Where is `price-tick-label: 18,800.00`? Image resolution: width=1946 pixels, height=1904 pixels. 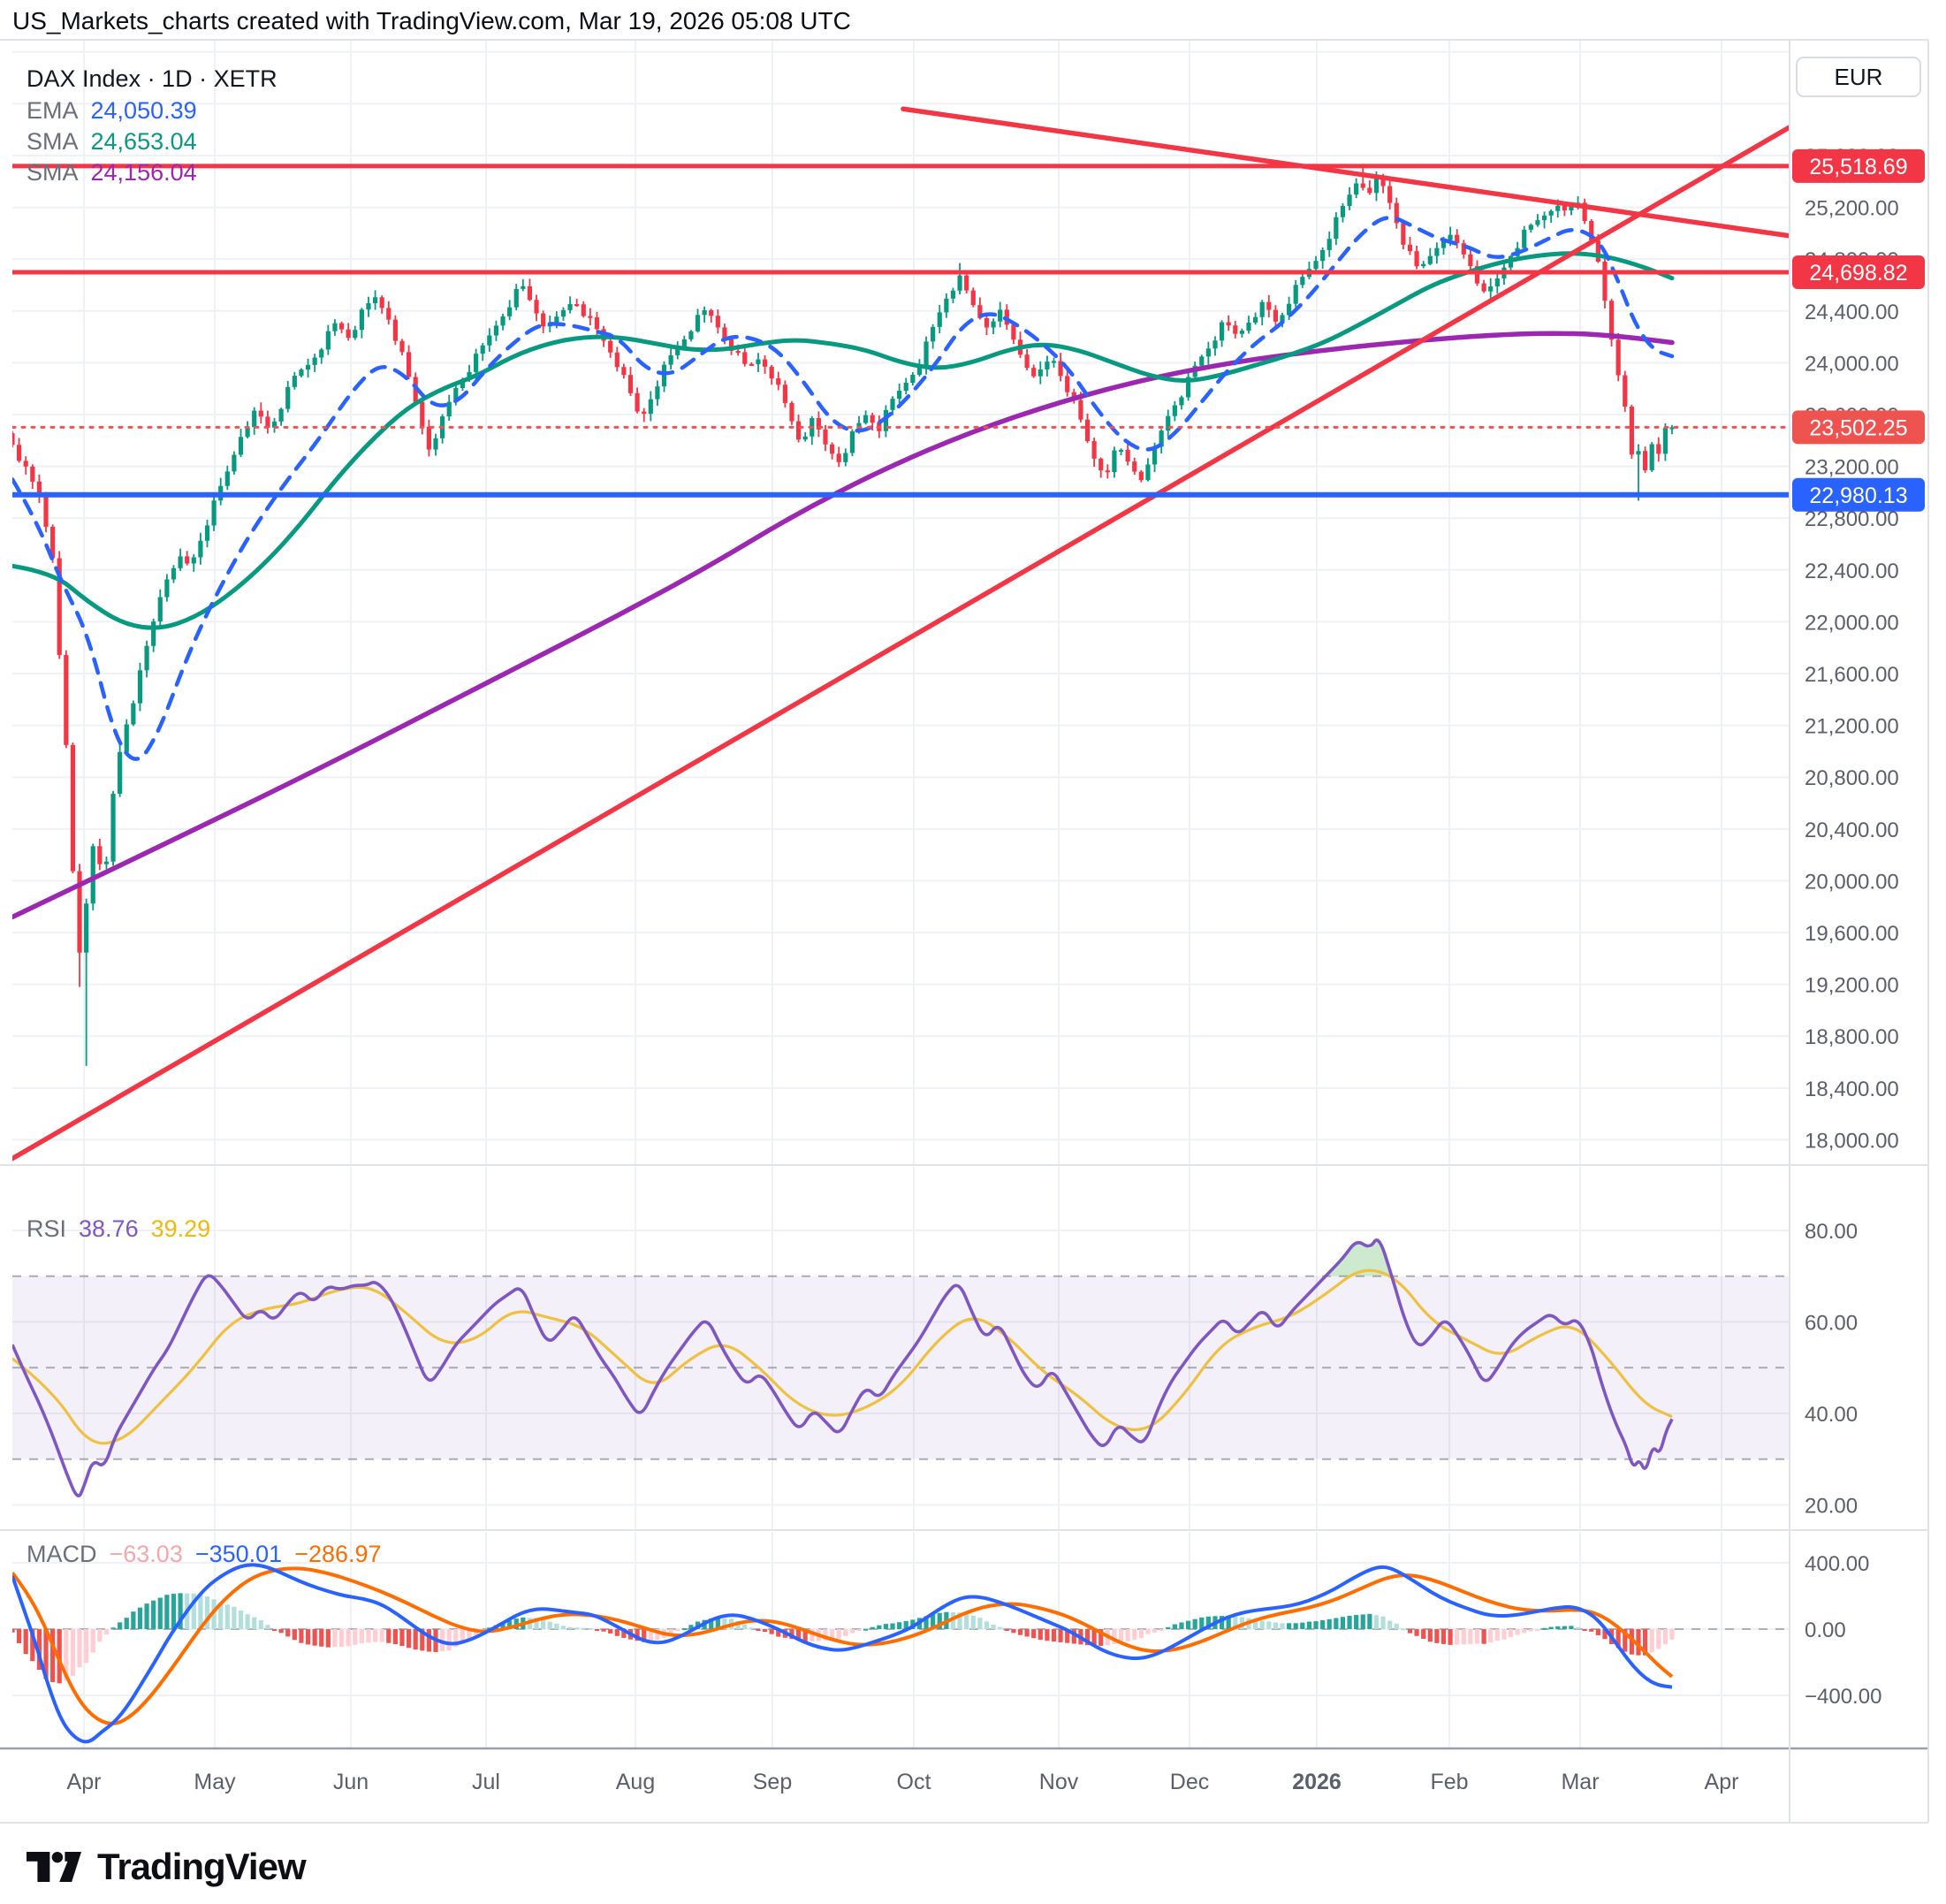 price-tick-label: 18,800.00 is located at coordinates (1852, 1037).